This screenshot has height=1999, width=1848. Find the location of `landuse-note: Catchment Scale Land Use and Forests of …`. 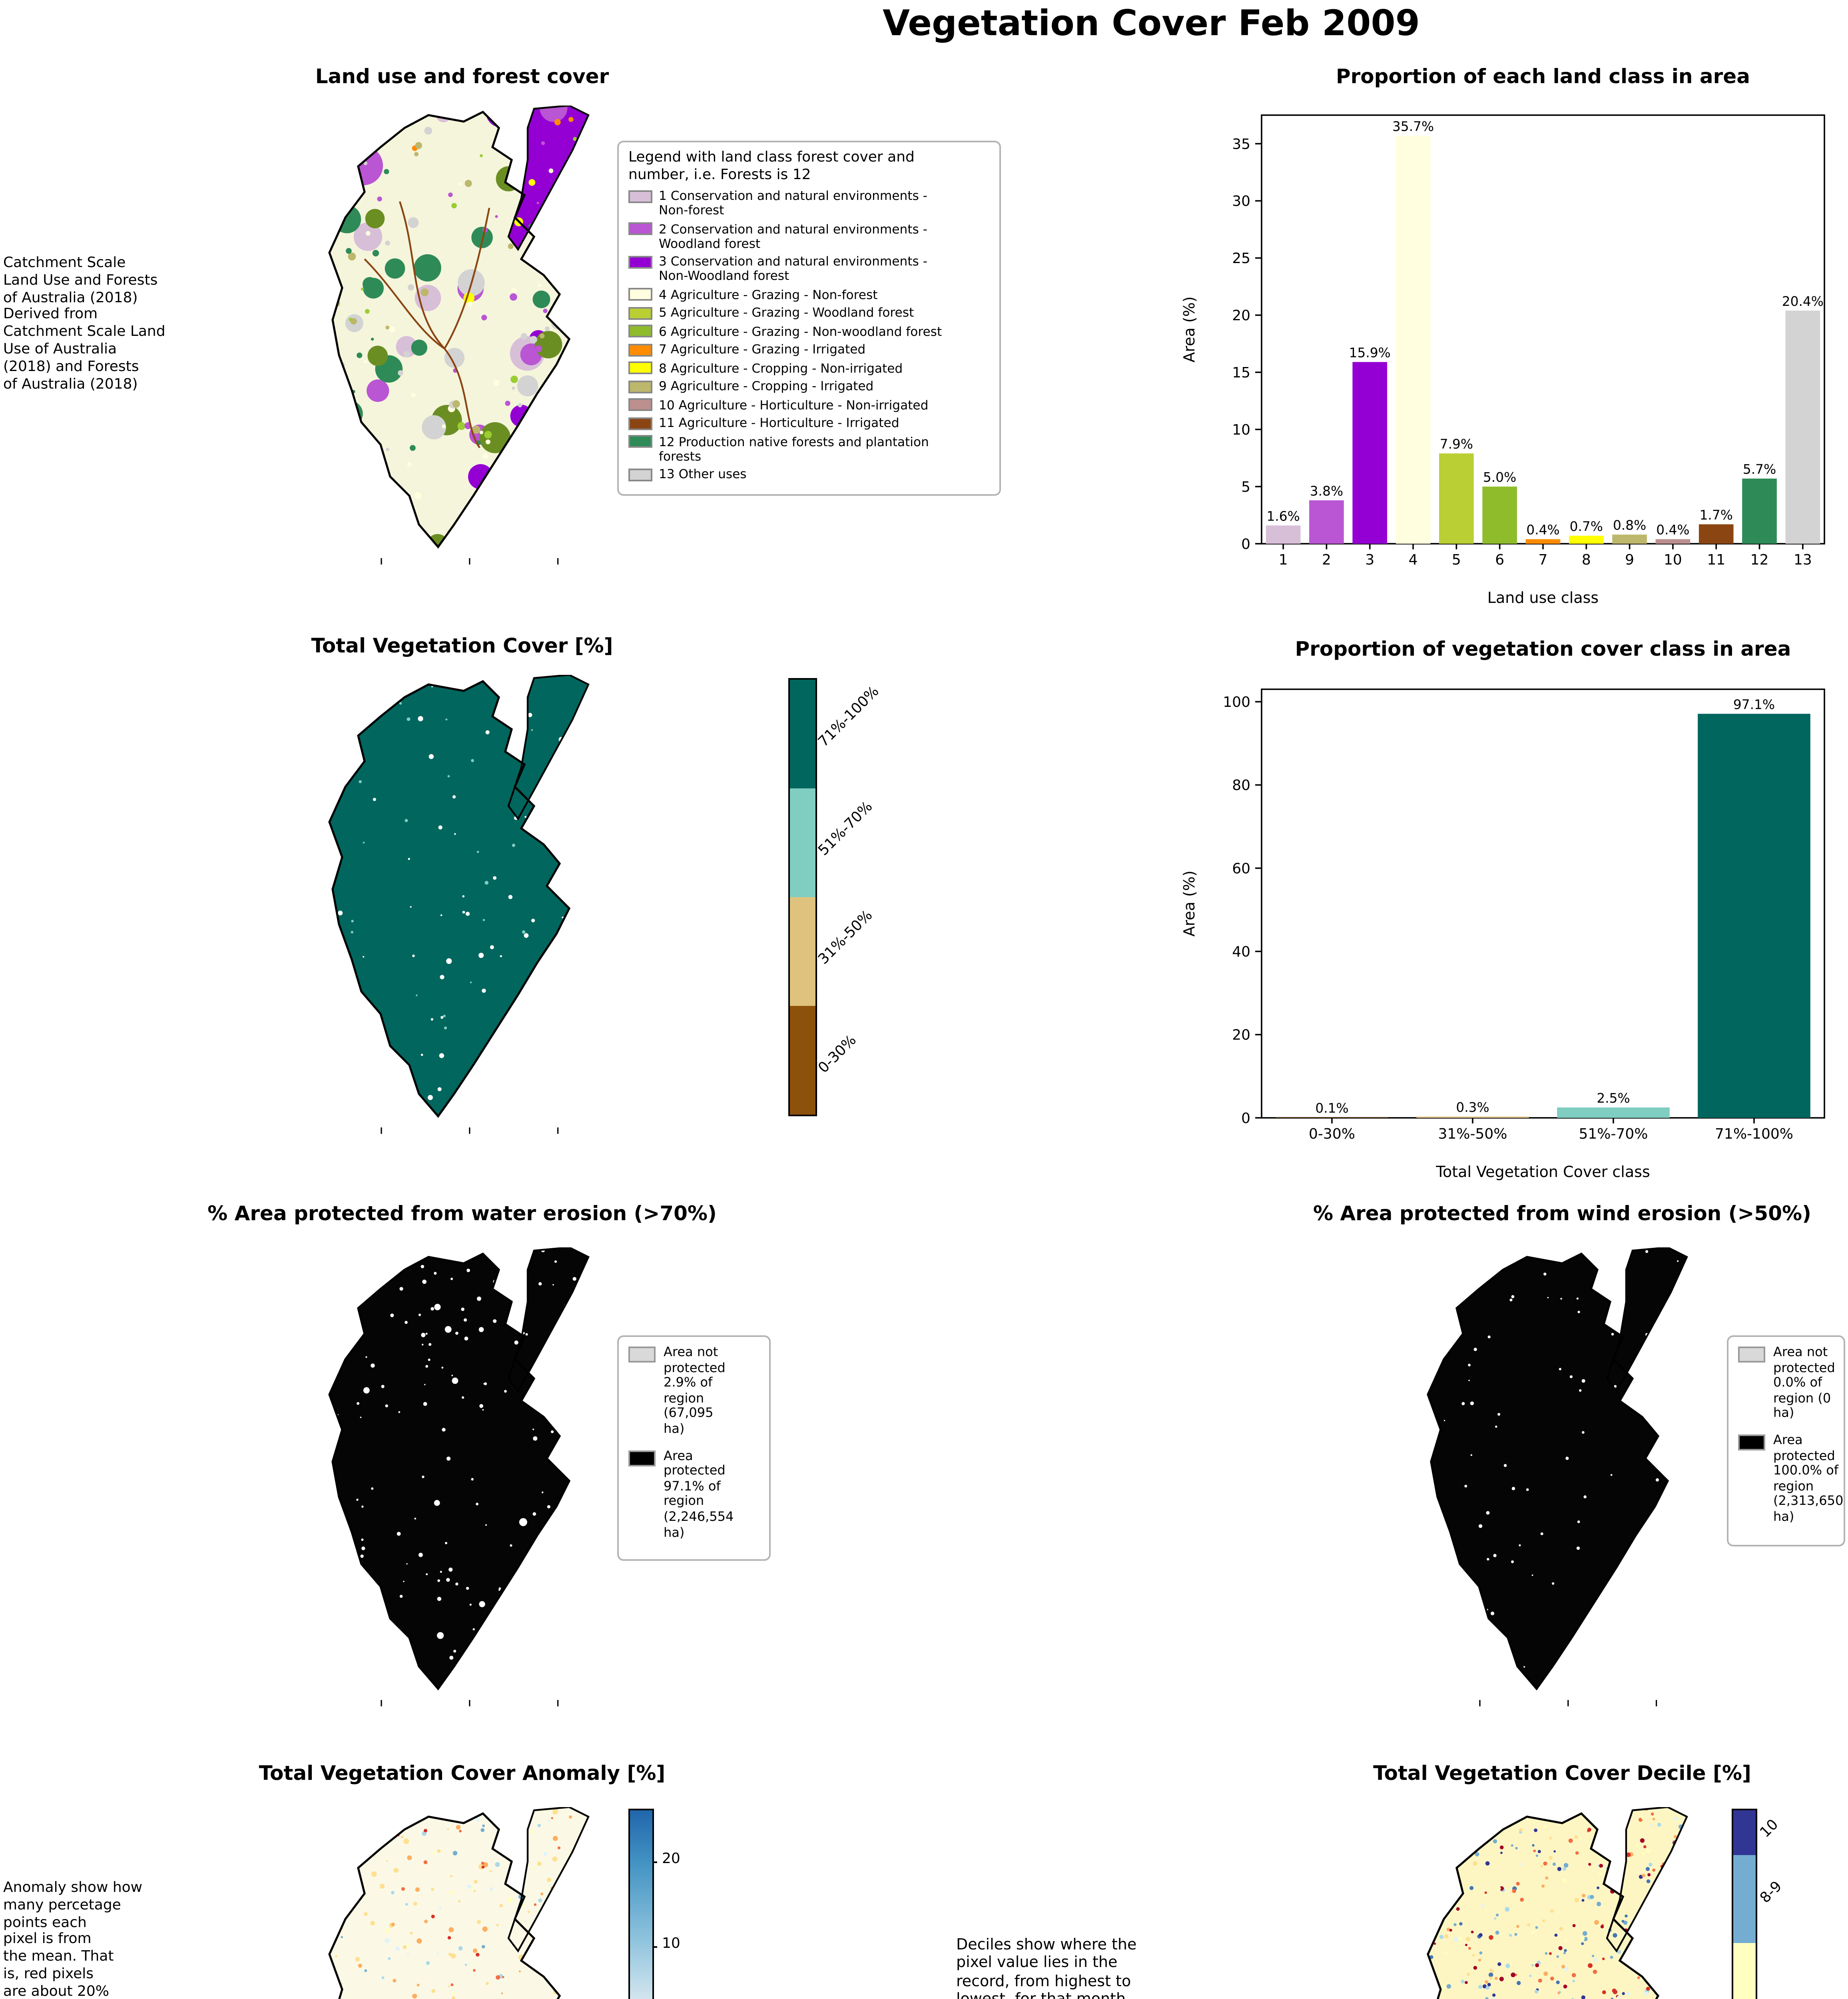

landuse-note: Catchment Scale Land Use and Forests of … is located at coordinates (84, 324).